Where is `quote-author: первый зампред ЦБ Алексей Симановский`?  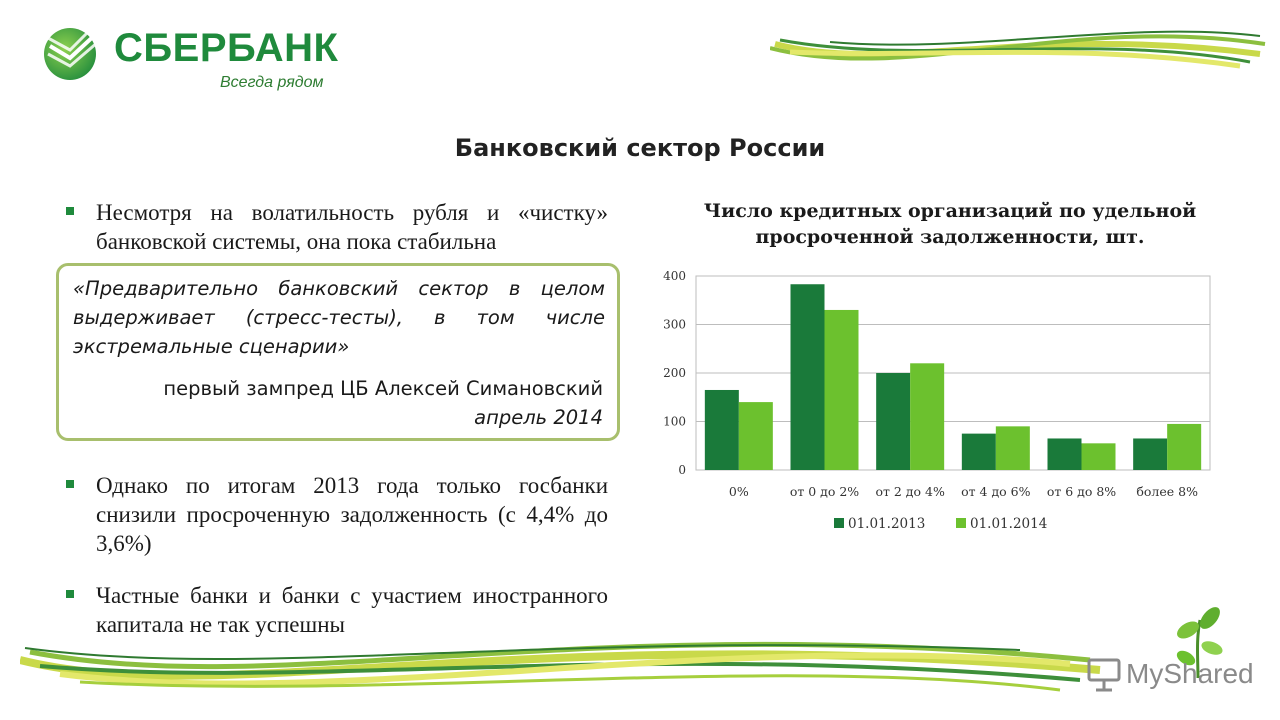
quote-author: первый зампред ЦБ Алексей Симановский is located at coordinates (383, 388).